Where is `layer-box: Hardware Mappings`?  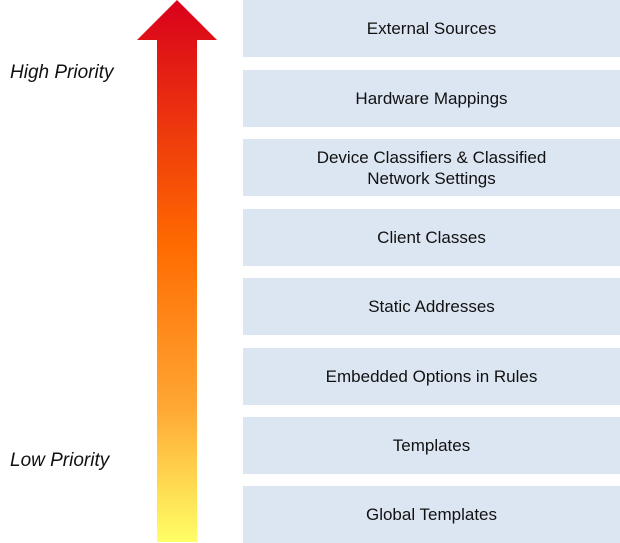 layer-box: Hardware Mappings is located at coordinates (431, 98).